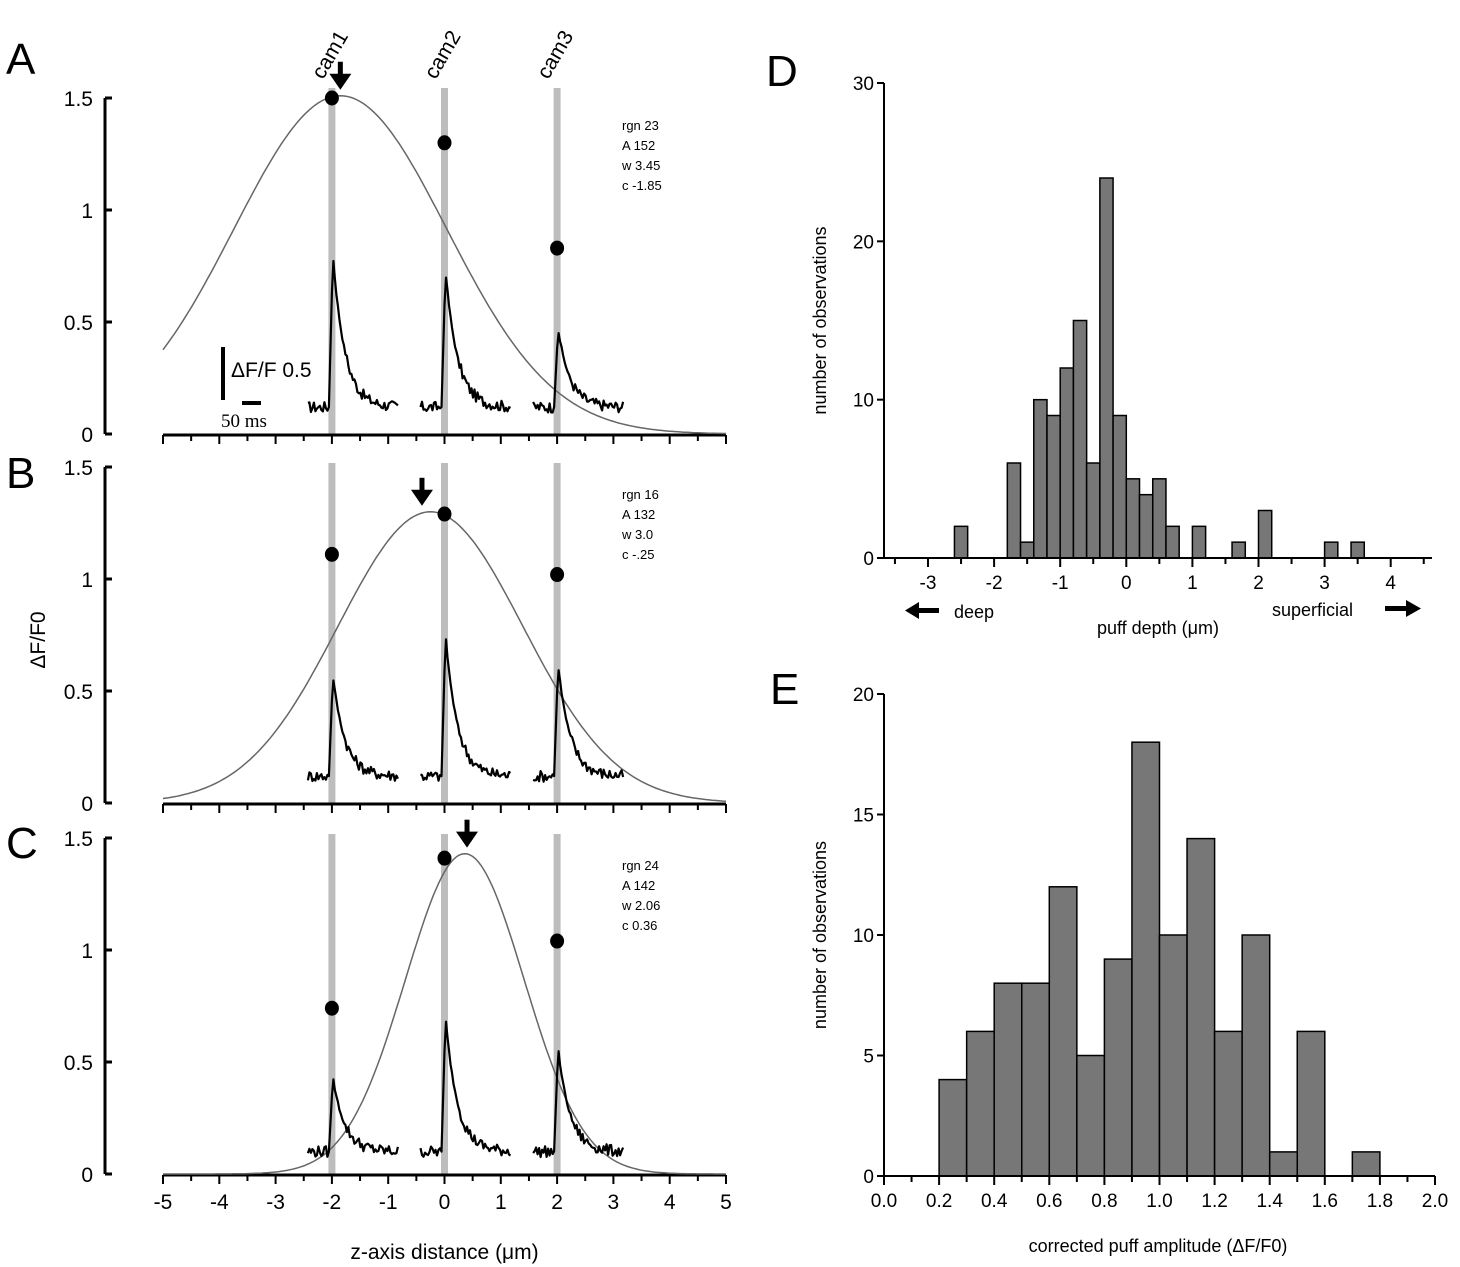  I want to click on deep-arrow-shaft, so click(928, 610).